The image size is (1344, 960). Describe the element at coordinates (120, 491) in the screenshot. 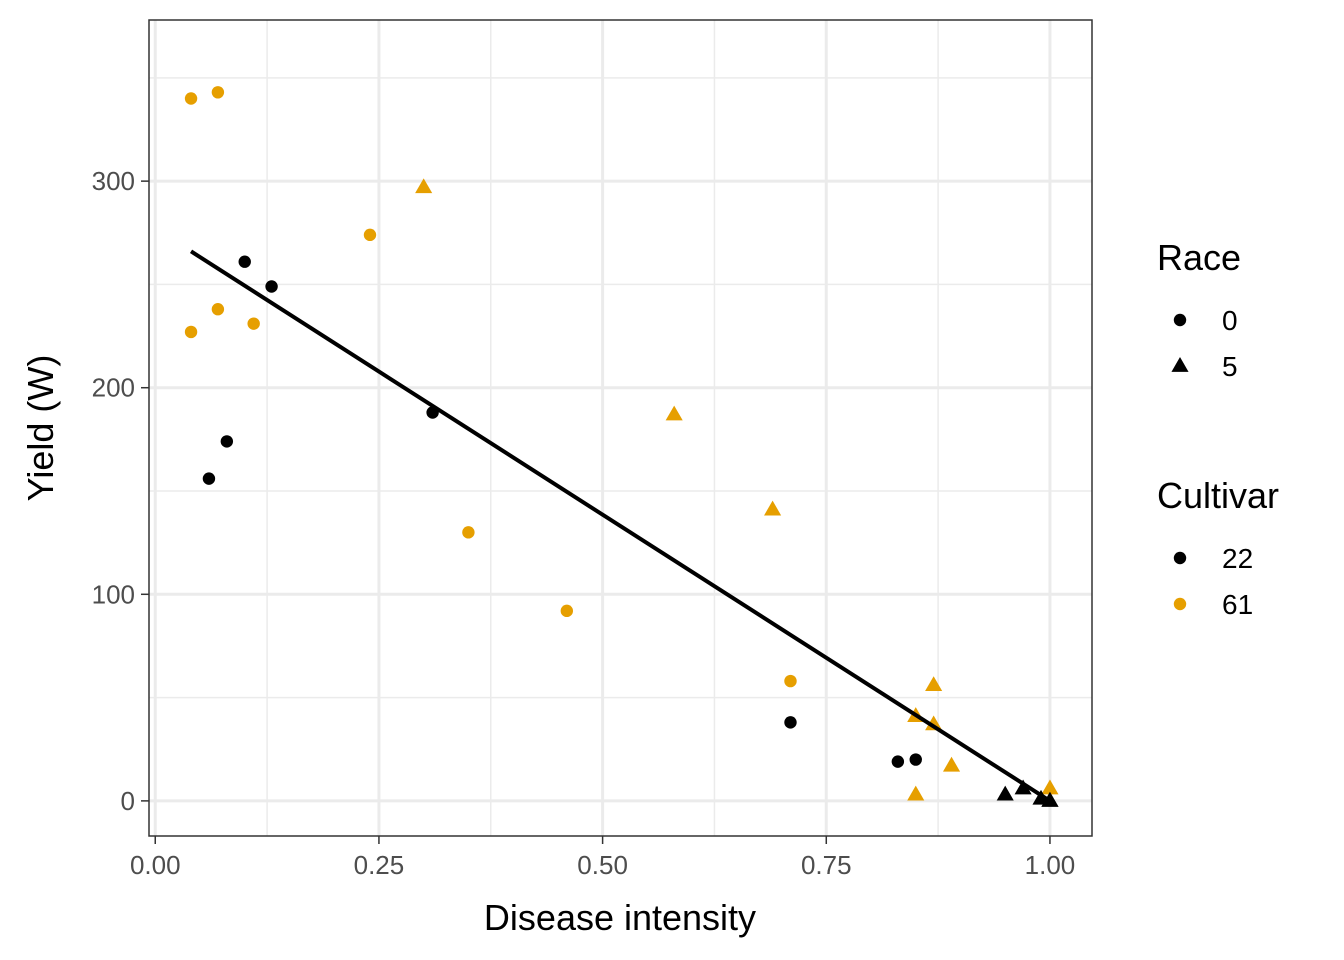

I see `y-axis-ticks: 0 100 200 300` at that location.